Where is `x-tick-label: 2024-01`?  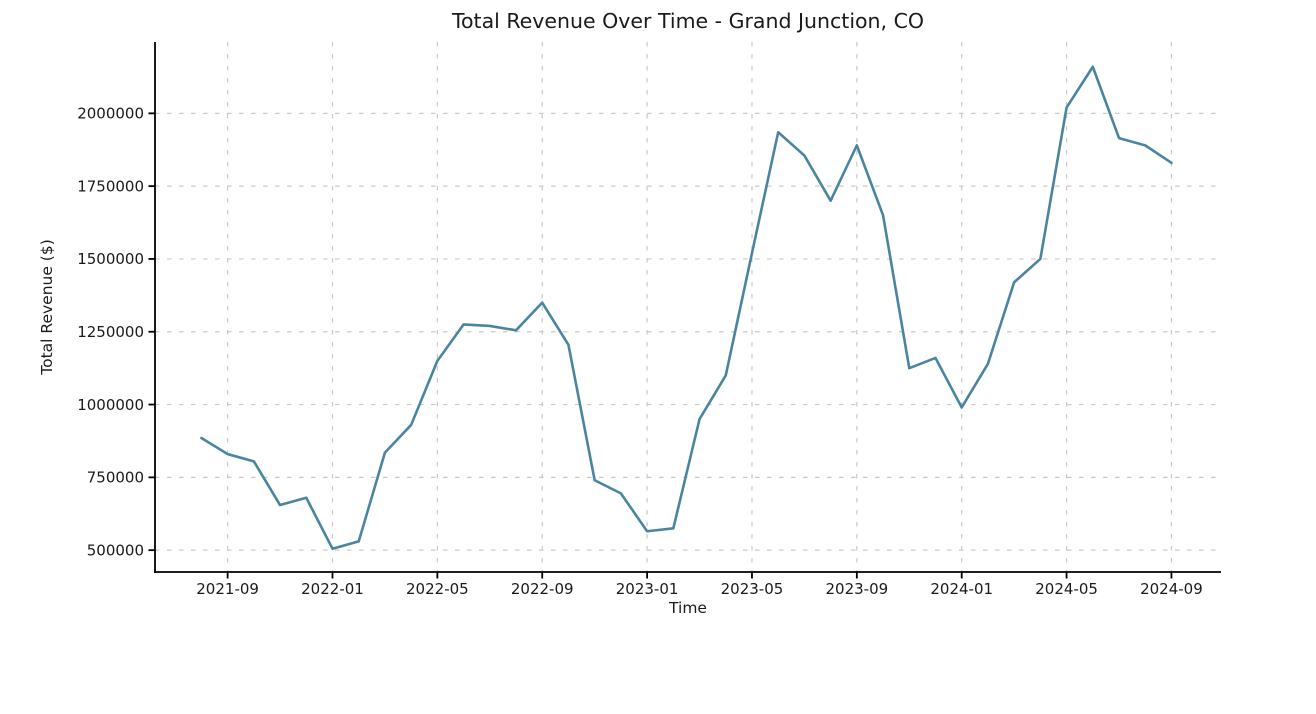
x-tick-label: 2024-01 is located at coordinates (961, 589).